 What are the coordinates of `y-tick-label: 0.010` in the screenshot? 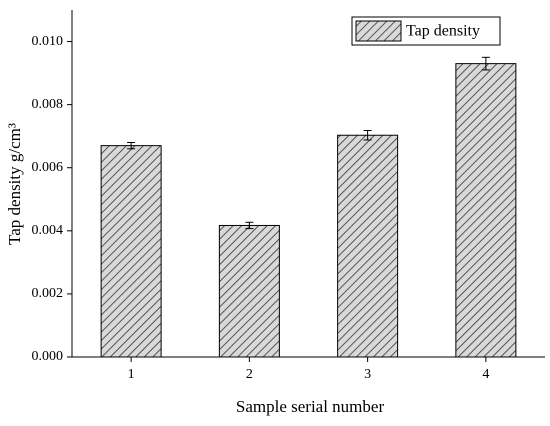 It's located at (48, 41).